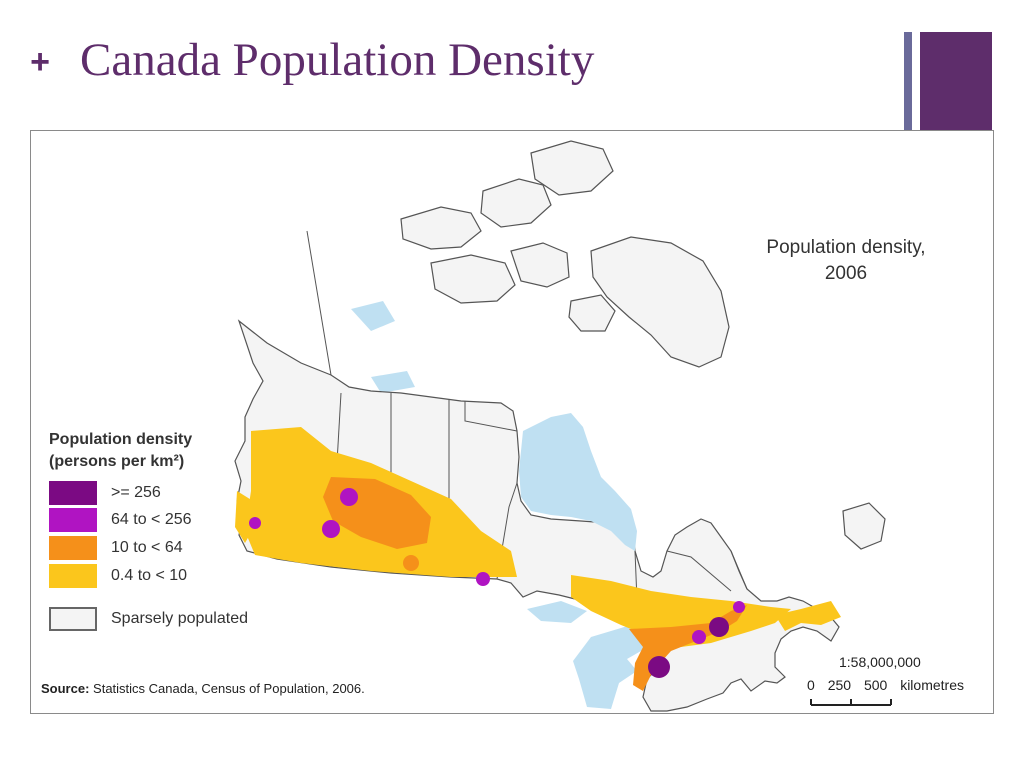 The height and width of the screenshot is (768, 1024). What do you see at coordinates (73, 619) in the screenshot?
I see `legend-sparse-swatch` at bounding box center [73, 619].